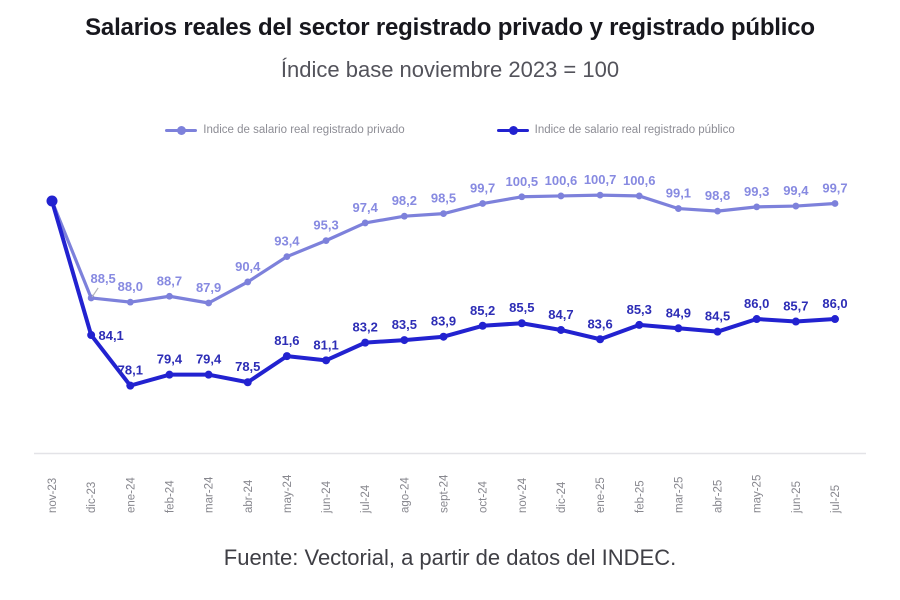 Image resolution: width=900 pixels, height=600 pixels. Describe the element at coordinates (288, 493) in the screenshot. I see `x-axis-tick-label: may-24` at that location.